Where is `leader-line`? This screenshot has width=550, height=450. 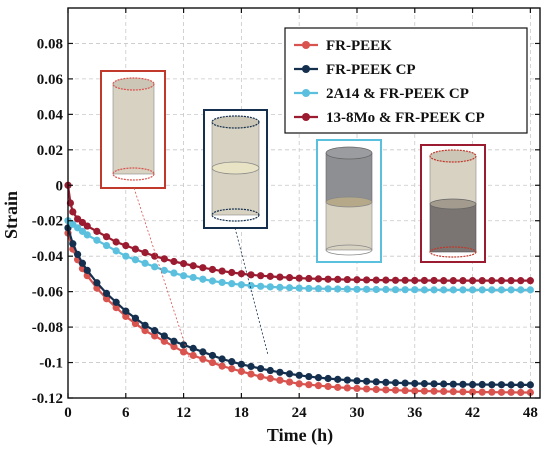 leader-line is located at coordinates (251, 291).